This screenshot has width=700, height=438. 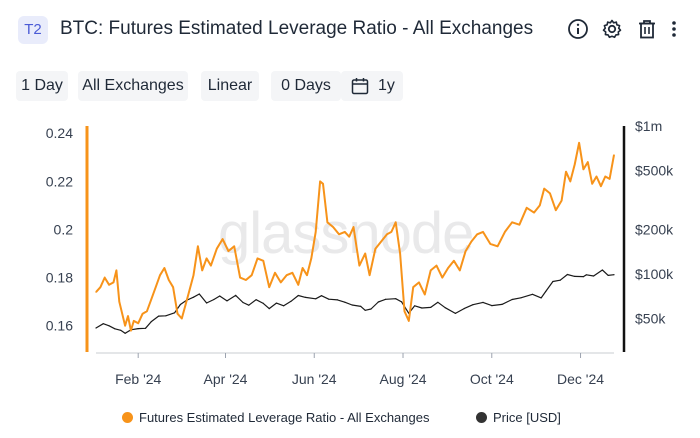 What do you see at coordinates (306, 86) in the screenshot?
I see `sma-select: 0 Days` at bounding box center [306, 86].